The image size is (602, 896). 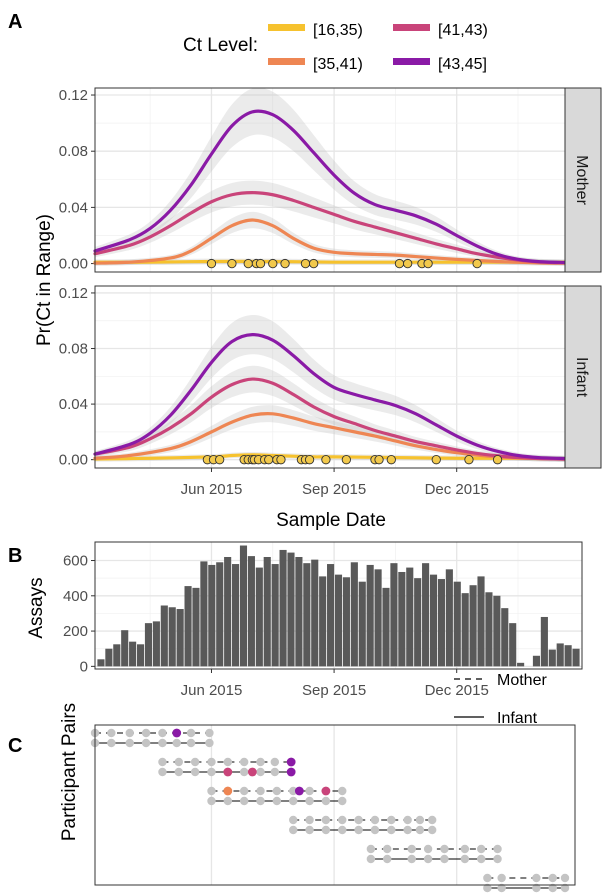 I want to click on x-tick-label: Dec 2015, so click(x=457, y=690).